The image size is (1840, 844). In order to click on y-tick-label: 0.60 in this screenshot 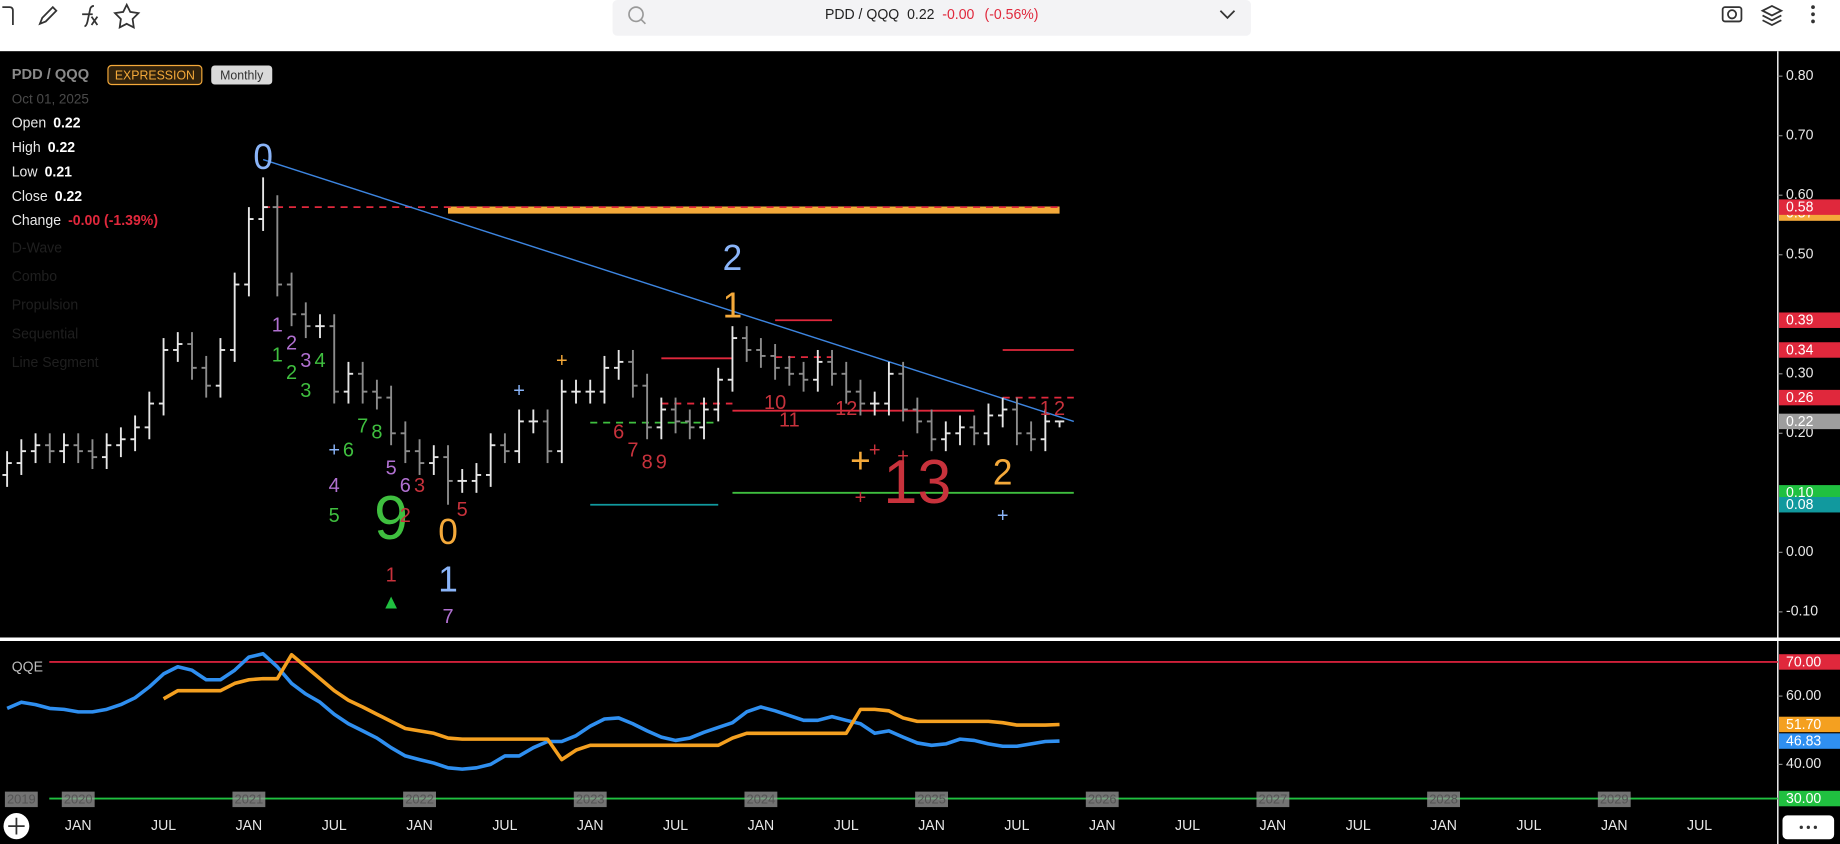, I will do `click(1800, 195)`.